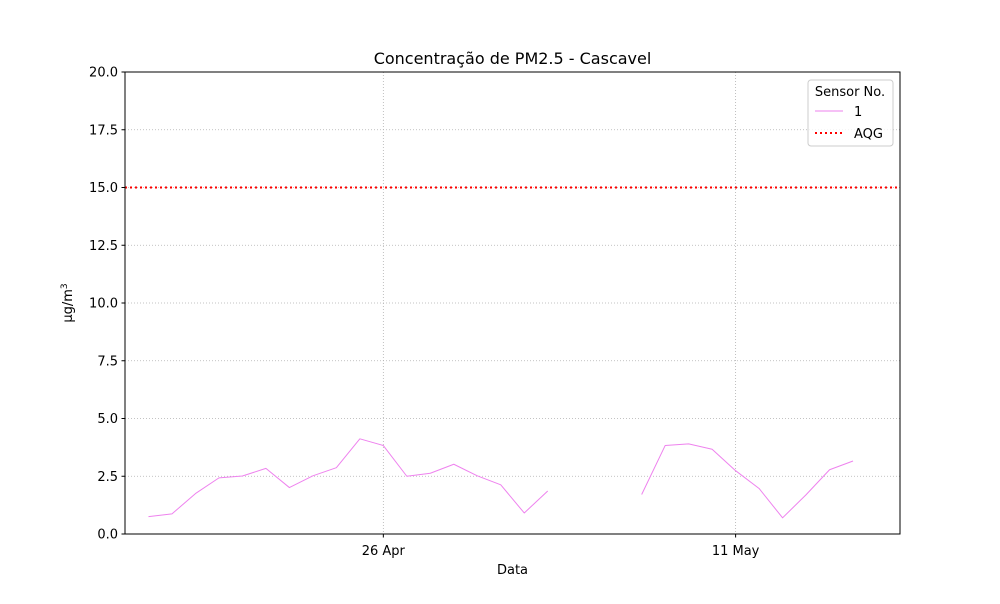 This screenshot has height=604, width=1000. What do you see at coordinates (736, 551) in the screenshot?
I see `x-tick-label: 11 May` at bounding box center [736, 551].